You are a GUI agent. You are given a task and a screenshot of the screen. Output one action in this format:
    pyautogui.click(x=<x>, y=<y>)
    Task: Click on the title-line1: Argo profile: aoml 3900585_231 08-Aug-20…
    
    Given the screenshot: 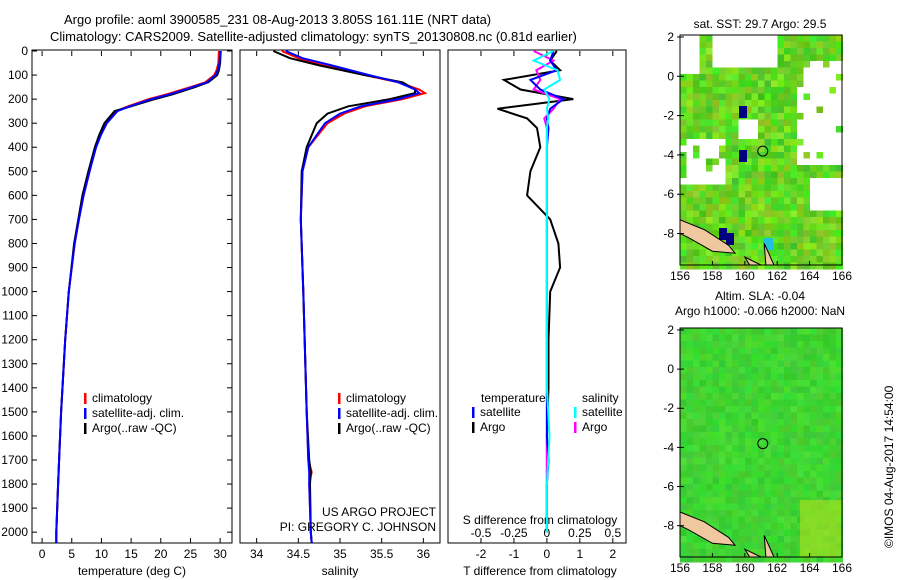 What is the action you would take?
    pyautogui.click(x=278, y=19)
    